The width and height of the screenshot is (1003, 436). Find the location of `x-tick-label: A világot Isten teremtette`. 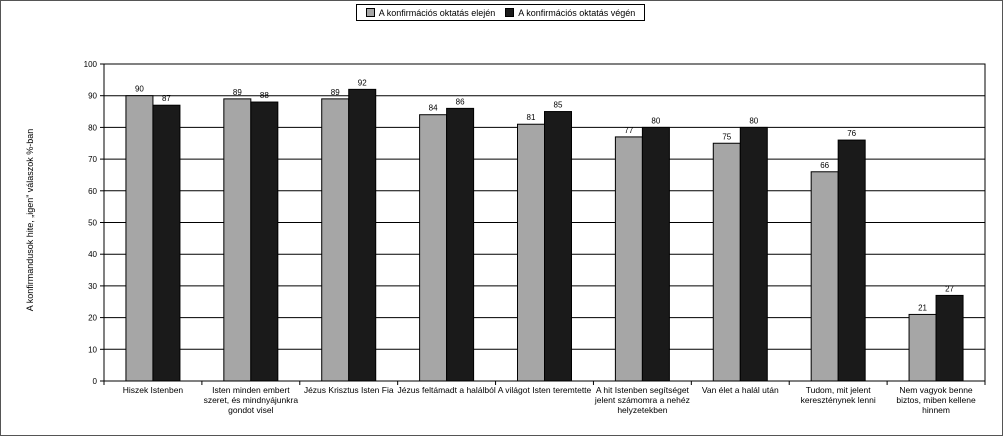

x-tick-label: A világot Isten teremtette is located at coordinates (545, 390).